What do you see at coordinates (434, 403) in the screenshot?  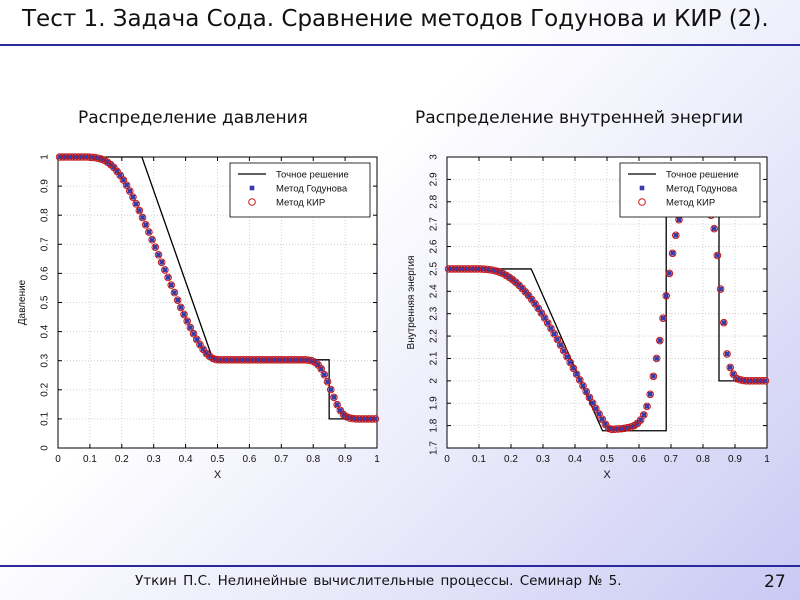 I see `y-tick-label: 1.9` at bounding box center [434, 403].